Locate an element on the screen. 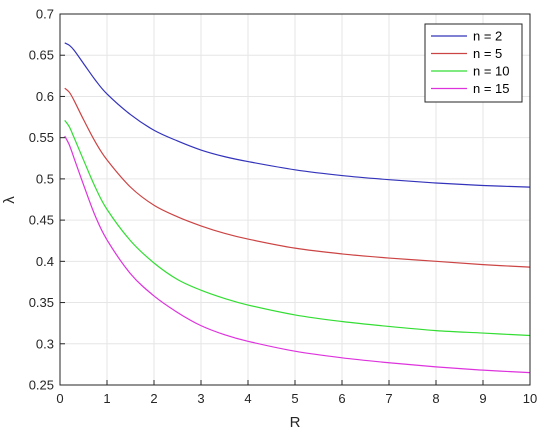  y-tick-label: 0.65 is located at coordinates (41, 55).